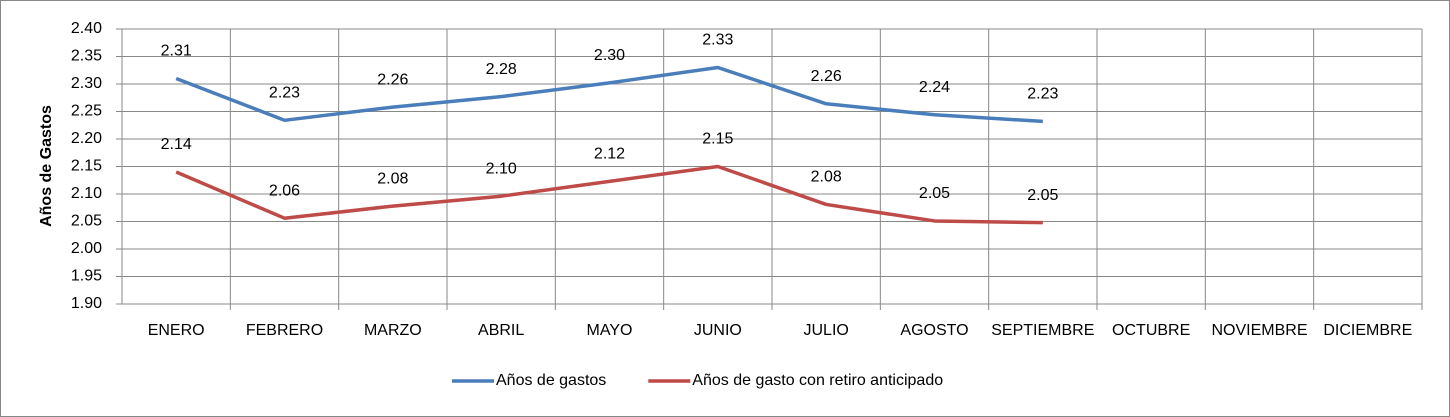  What do you see at coordinates (1259, 330) in the screenshot?
I see `x-tick-label: NOVIEMBRE` at bounding box center [1259, 330].